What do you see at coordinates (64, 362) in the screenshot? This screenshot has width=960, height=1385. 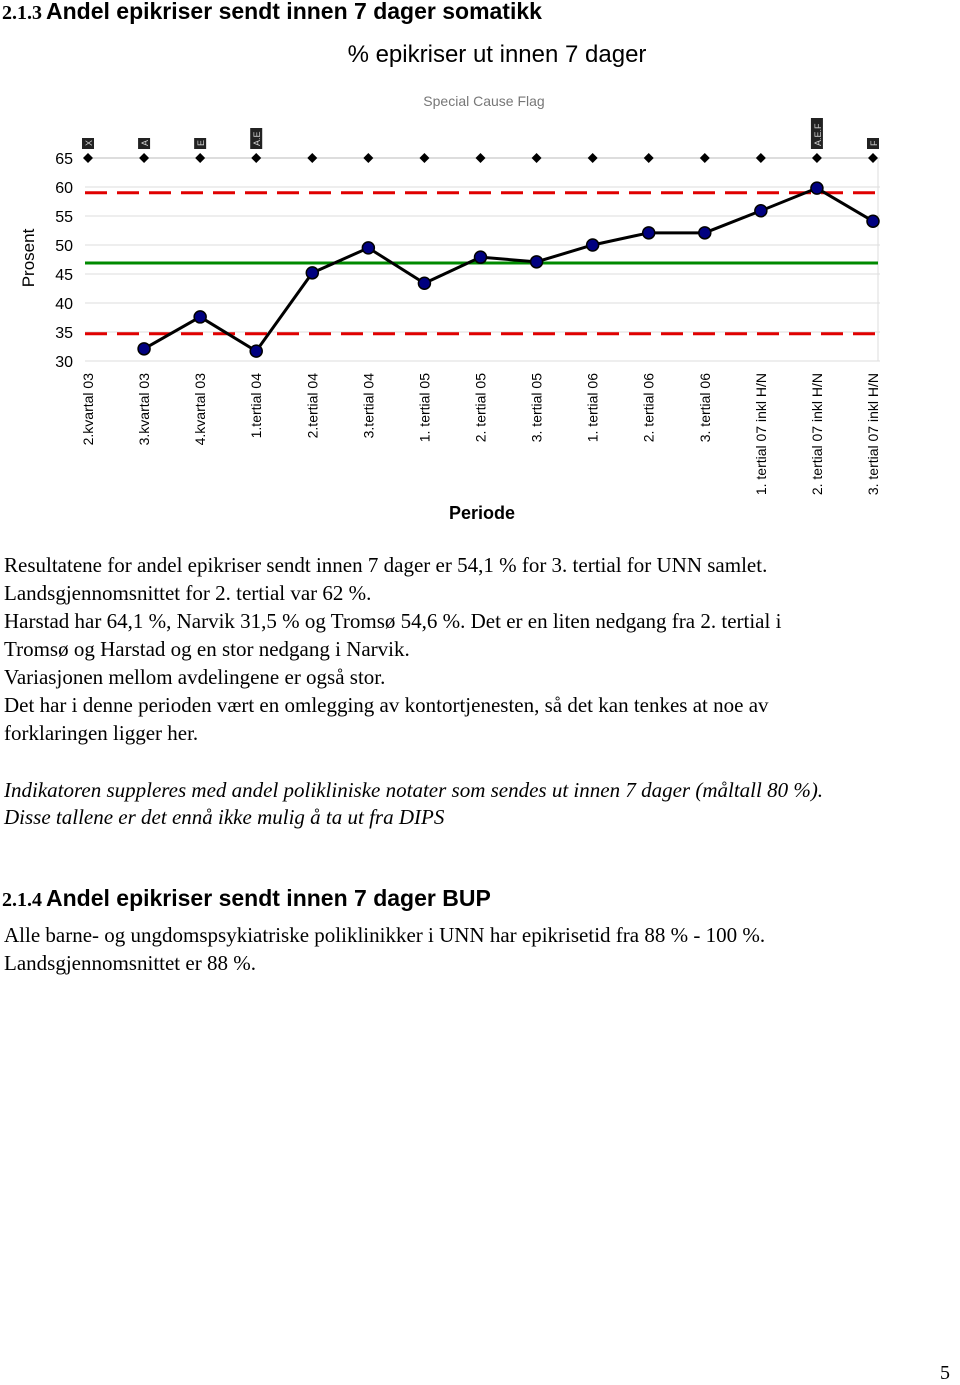 I see `y-tick-label: 30` at bounding box center [64, 362].